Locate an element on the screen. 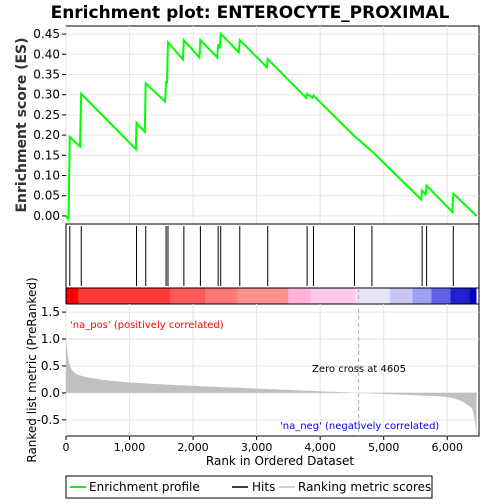 The height and width of the screenshot is (504, 500). es-y-axis: 0.00 0.05 0.10 0.15 0.20 0.25 0.30 0.35 0.40 0.45 is located at coordinates (49, 125).